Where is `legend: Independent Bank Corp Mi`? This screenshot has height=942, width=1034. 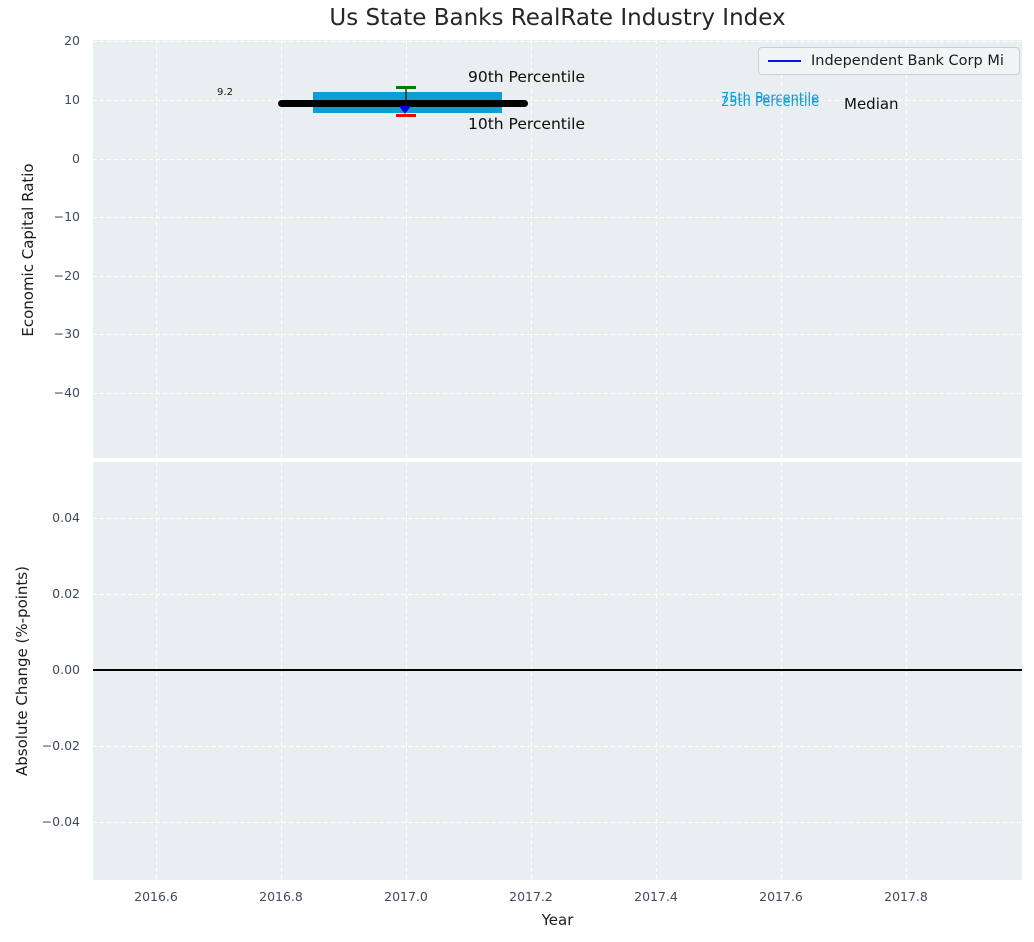 legend: Independent Bank Corp Mi is located at coordinates (889, 61).